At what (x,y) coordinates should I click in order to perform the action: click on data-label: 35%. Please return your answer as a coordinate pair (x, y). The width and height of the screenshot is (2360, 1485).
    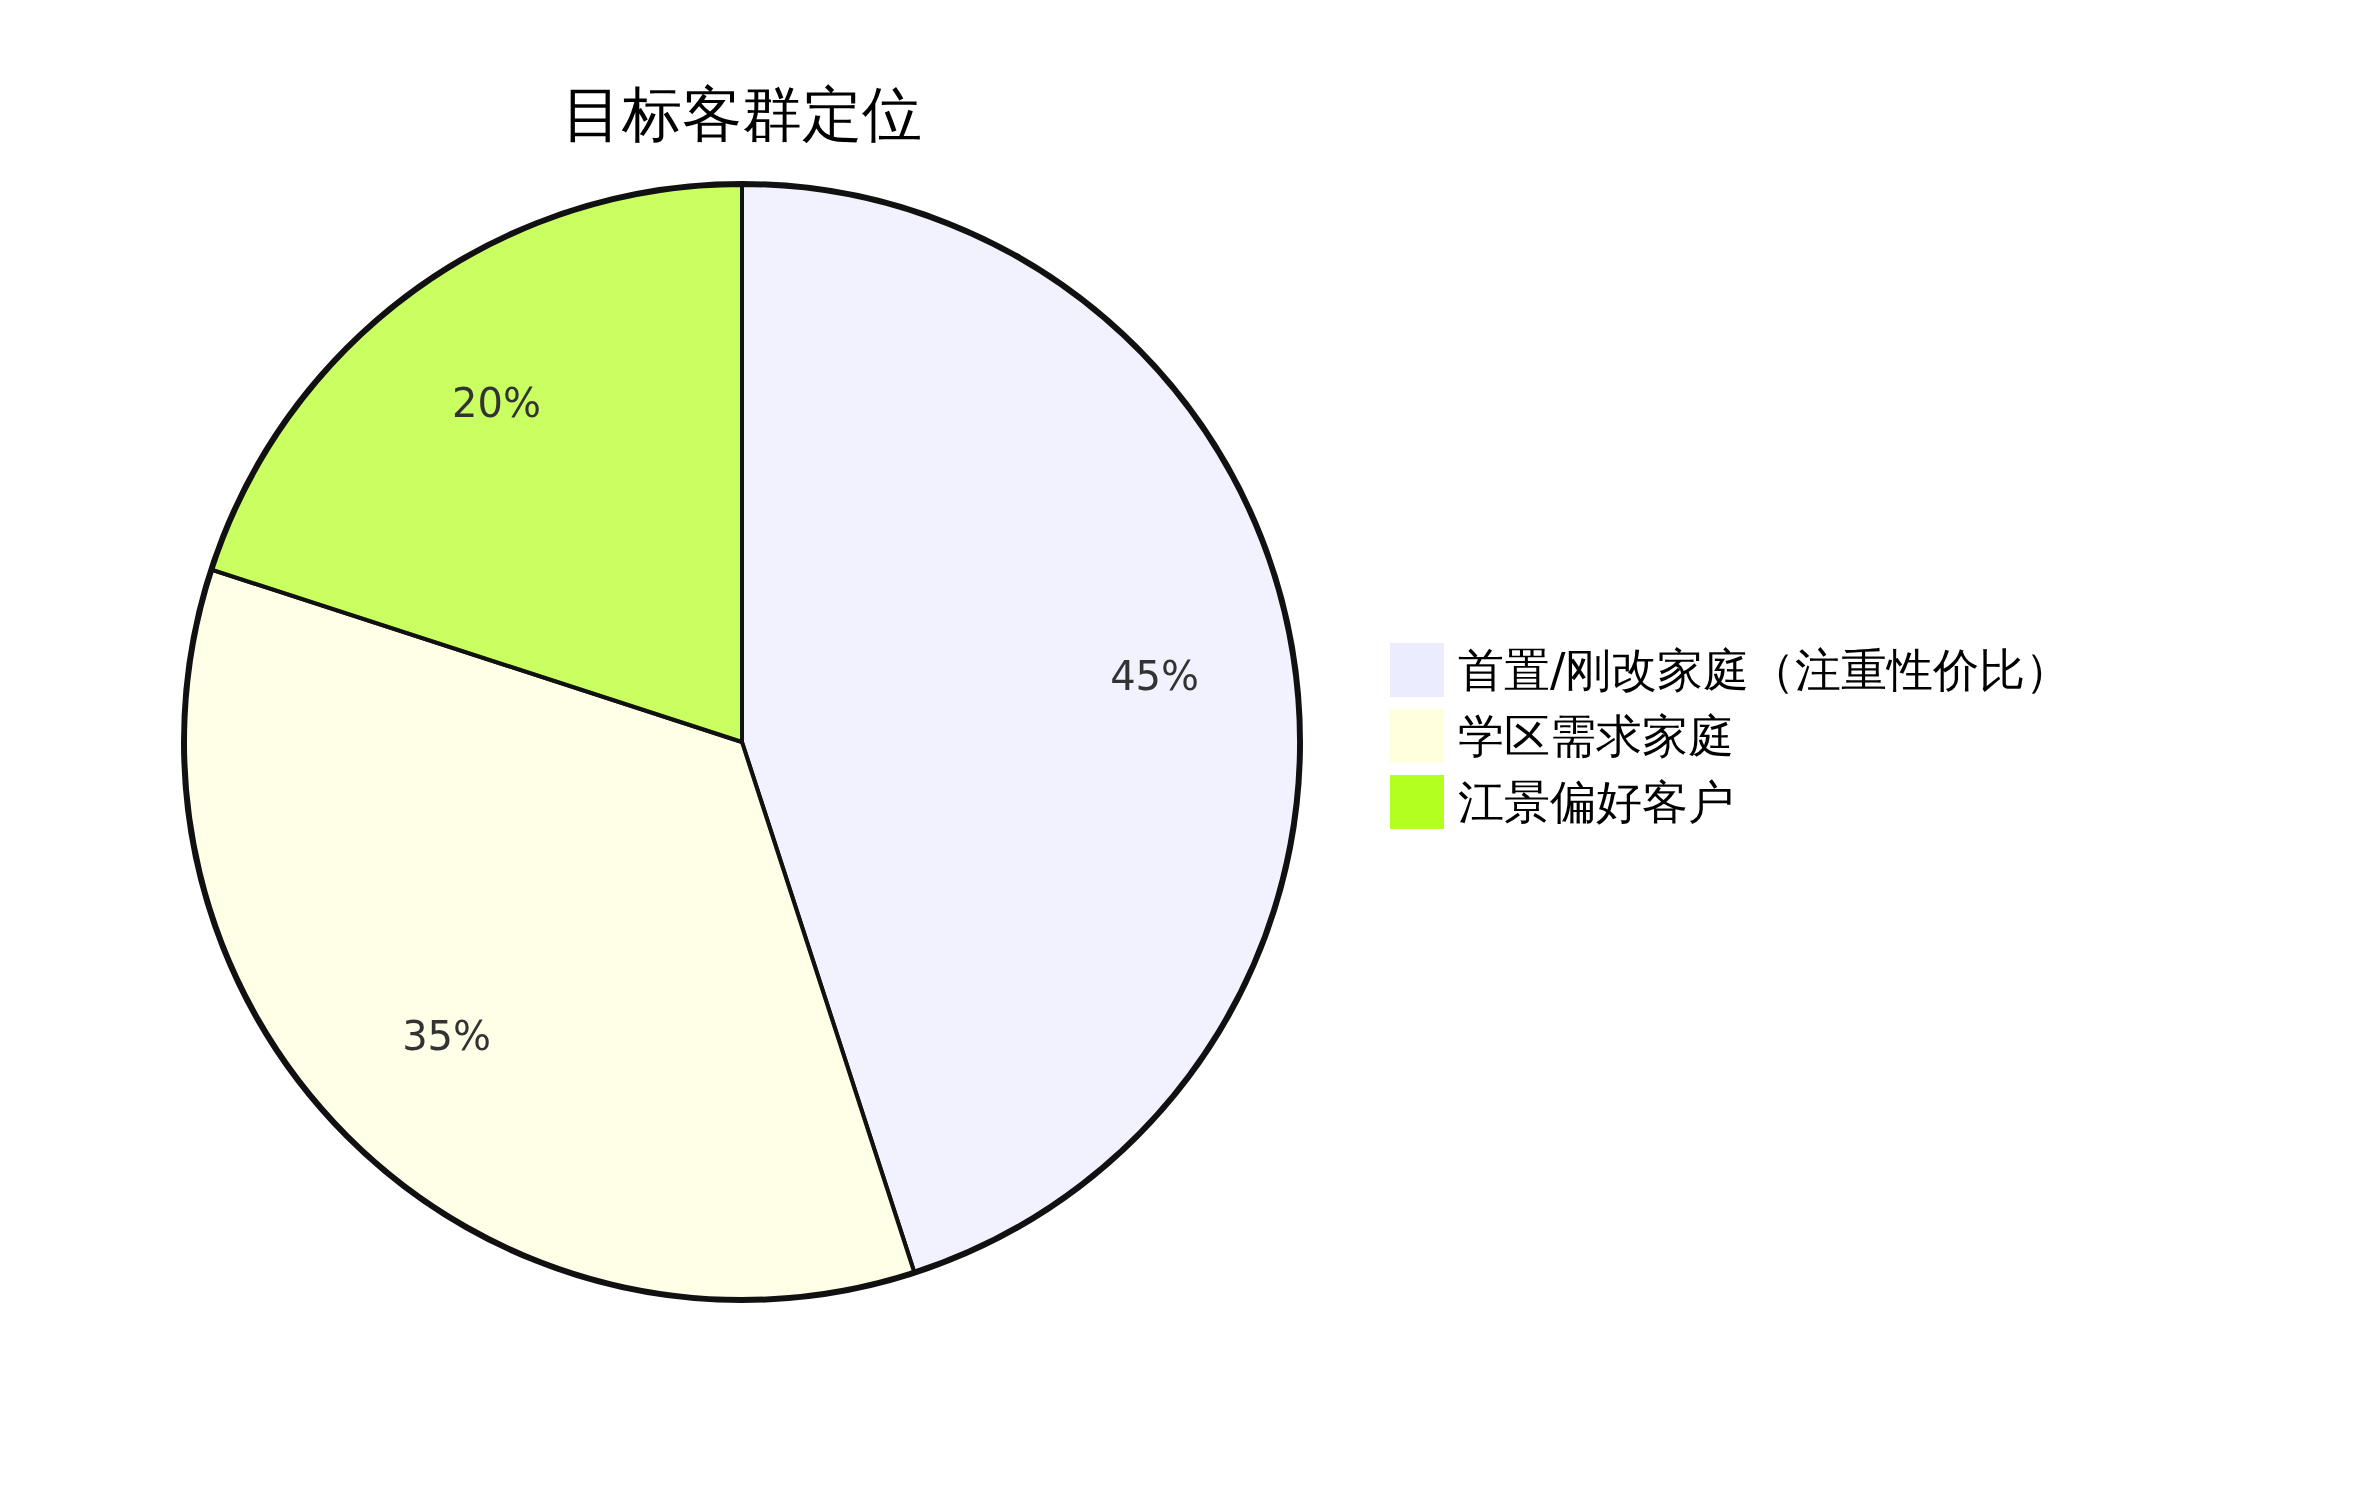
    Looking at the image, I should click on (447, 1036).